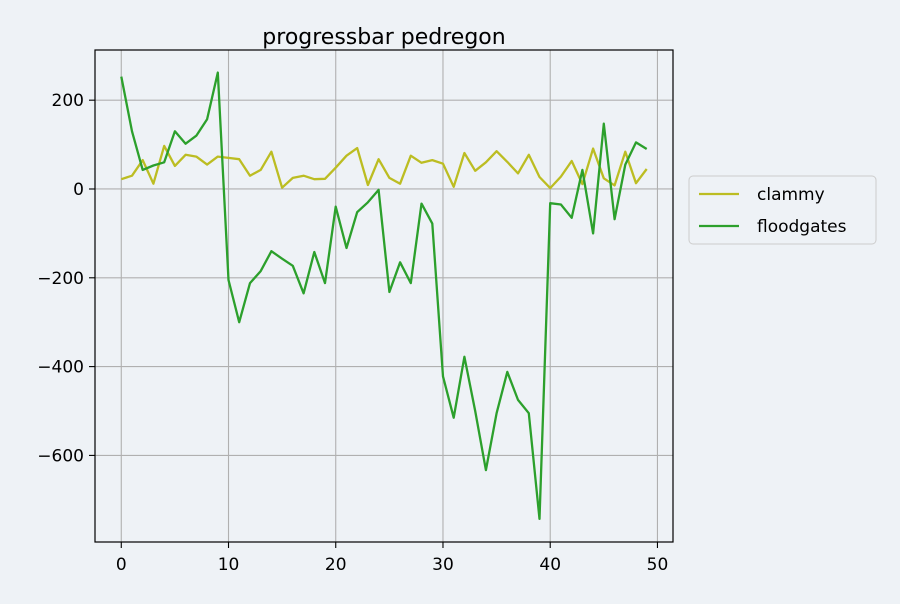 The image size is (900, 604). What do you see at coordinates (78, 190) in the screenshot?
I see `y-tick-label: 0` at bounding box center [78, 190].